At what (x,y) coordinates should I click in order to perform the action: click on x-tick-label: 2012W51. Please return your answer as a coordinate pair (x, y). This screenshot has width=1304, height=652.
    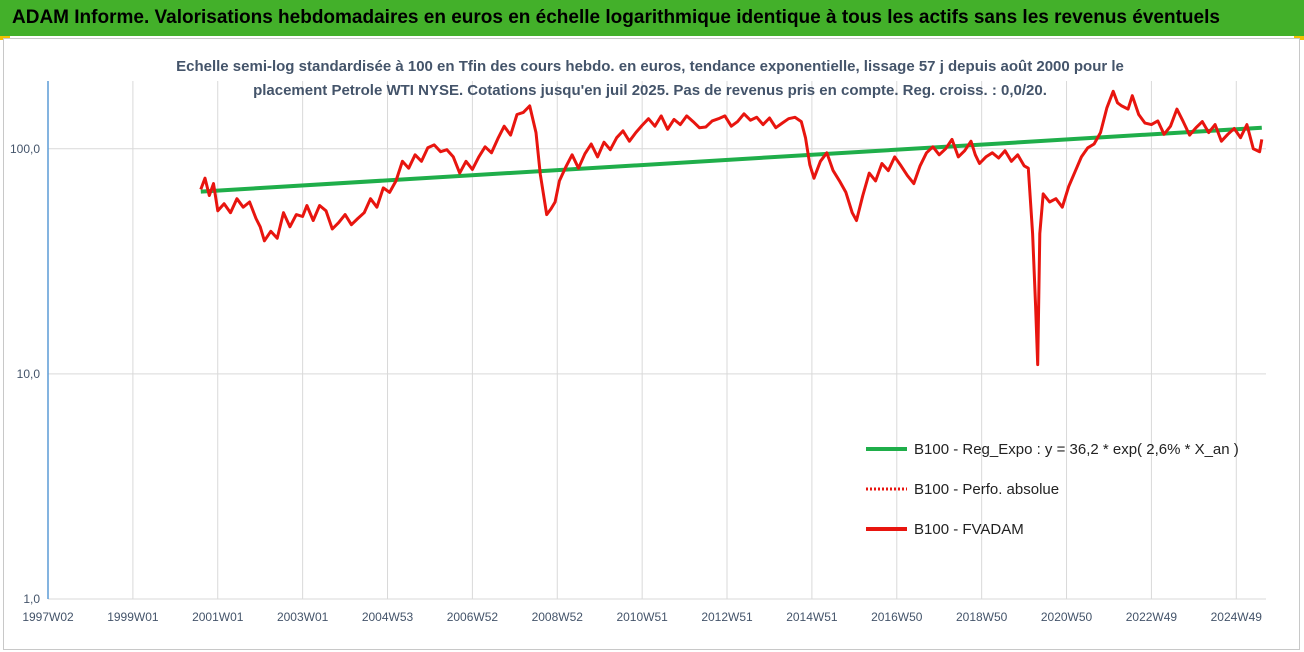
    Looking at the image, I should click on (727, 617).